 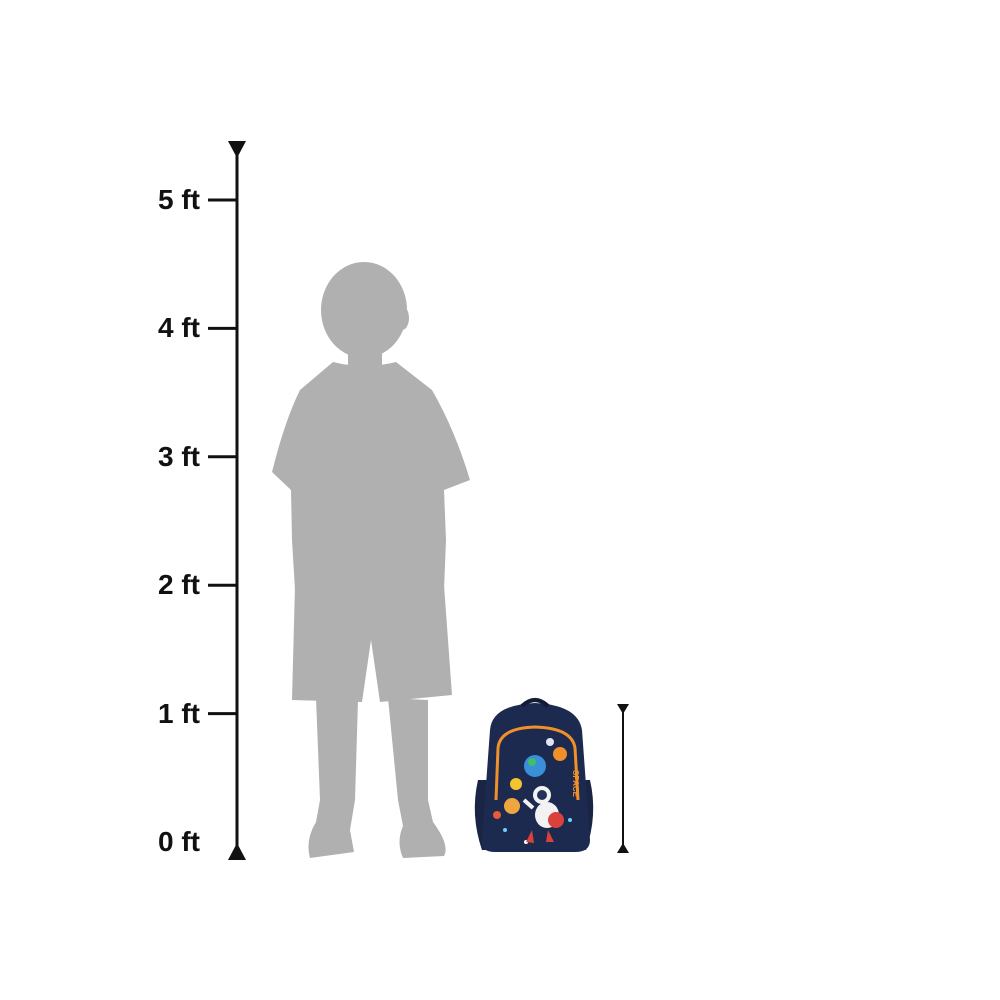 What do you see at coordinates (179, 713) in the screenshot?
I see `tick-label-1ft: 1 ft` at bounding box center [179, 713].